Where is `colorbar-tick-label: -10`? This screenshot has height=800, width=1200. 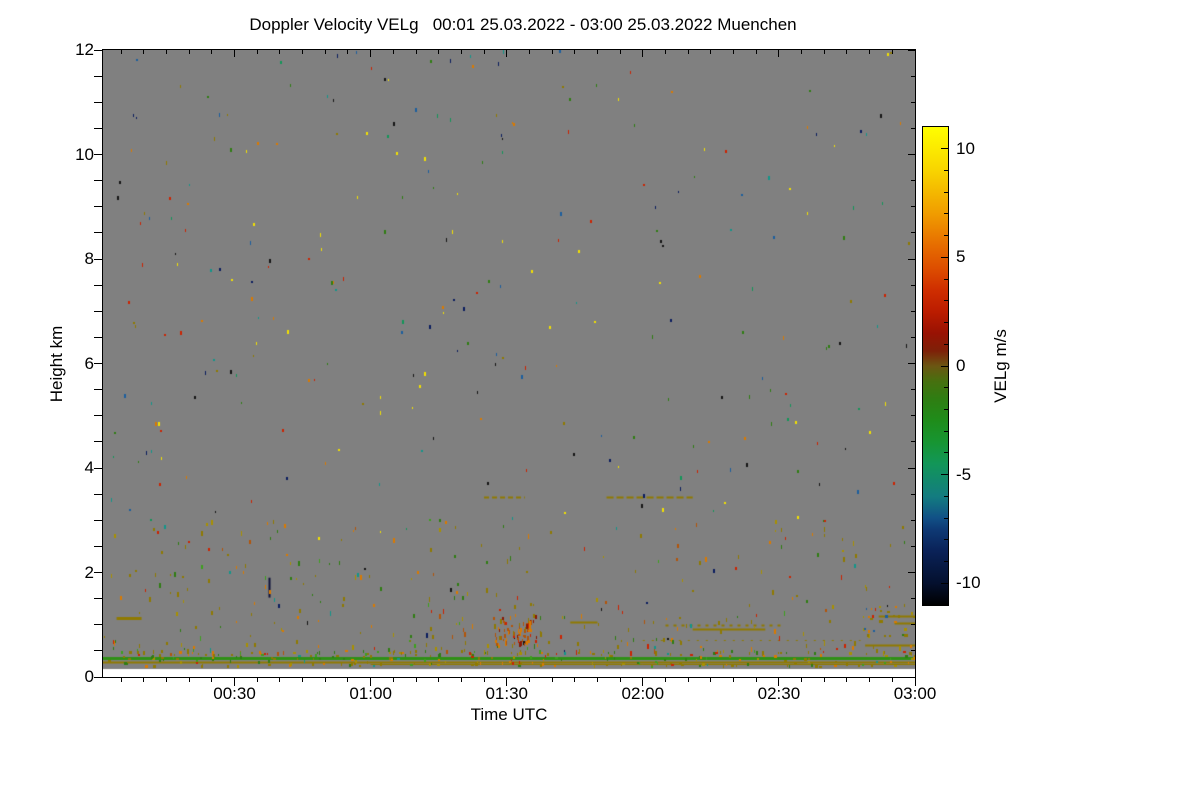 colorbar-tick-label: -10 is located at coordinates (968, 583).